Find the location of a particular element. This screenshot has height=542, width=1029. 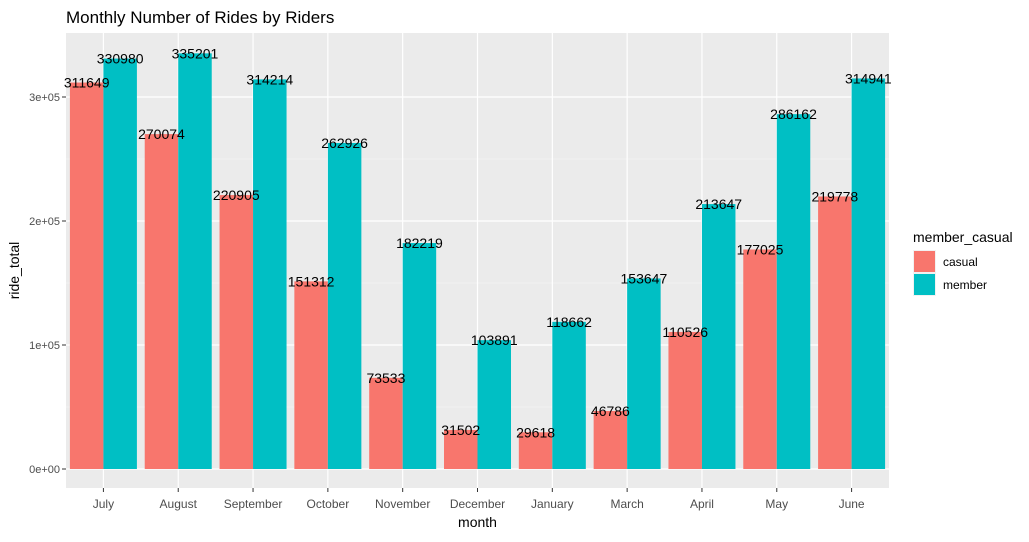

x-tick-label: July is located at coordinates (103, 504).